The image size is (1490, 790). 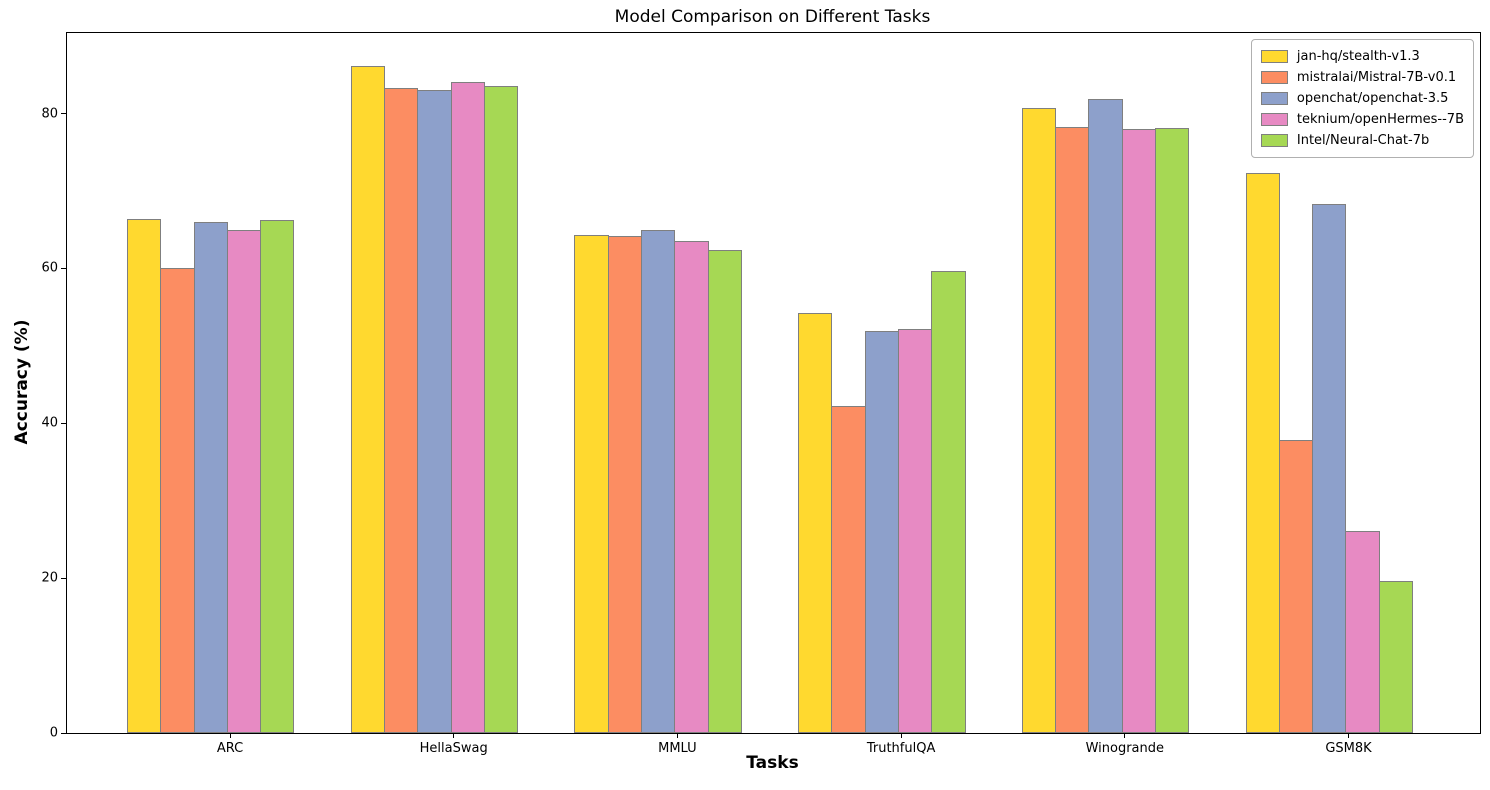 I want to click on y-tick-label: 40, so click(x=49, y=423).